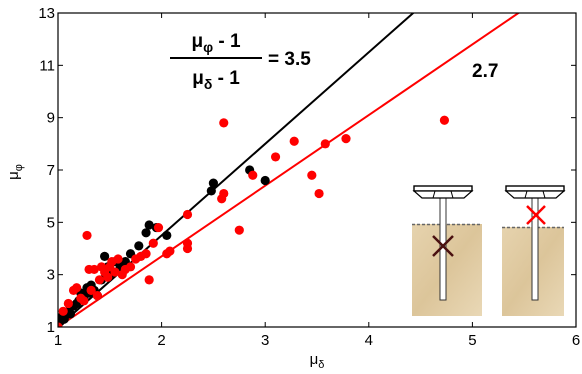 The height and width of the screenshot is (374, 582). What do you see at coordinates (485, 71) in the screenshot?
I see `red-slope-label: 2.7` at bounding box center [485, 71].